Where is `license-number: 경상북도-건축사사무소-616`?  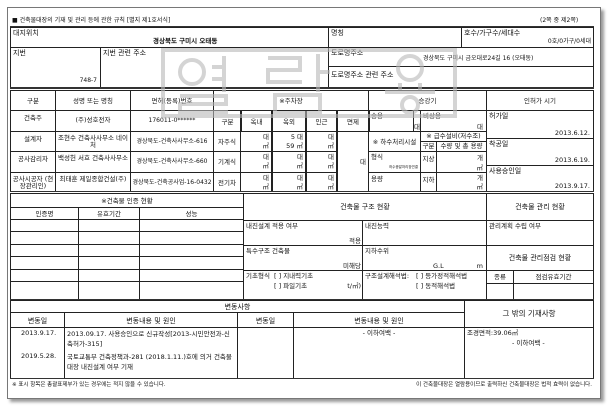 license-number: 경상북도-건축사사무소-616 is located at coordinates (172, 141).